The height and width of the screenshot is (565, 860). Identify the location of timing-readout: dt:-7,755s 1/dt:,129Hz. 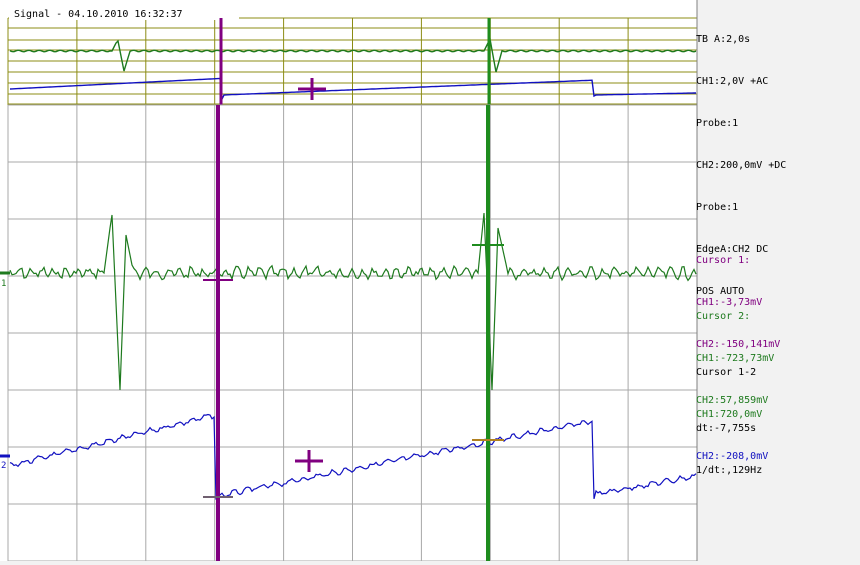
(778, 450).